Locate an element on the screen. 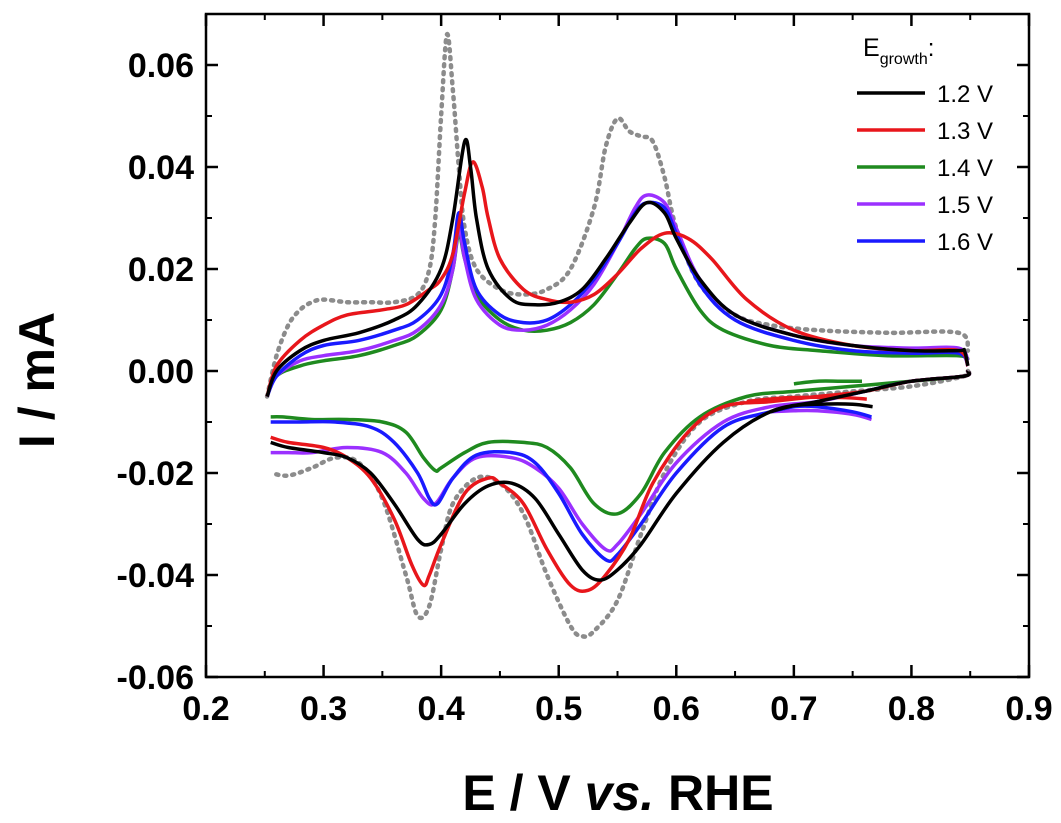  legend-label: 1.4 V is located at coordinates (965, 168).